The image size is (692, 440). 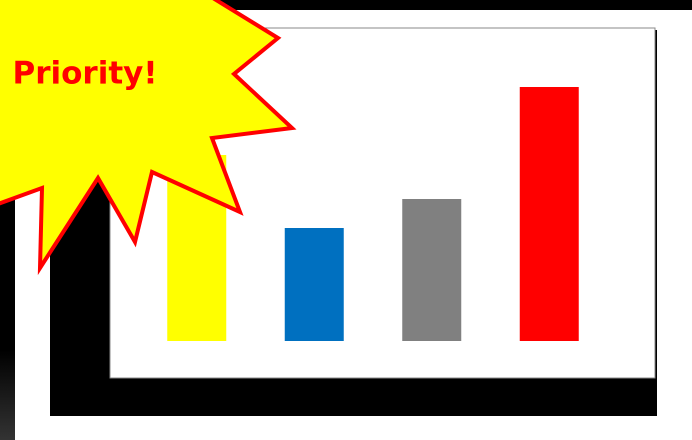 I want to click on left-strip, so click(x=7, y=290).